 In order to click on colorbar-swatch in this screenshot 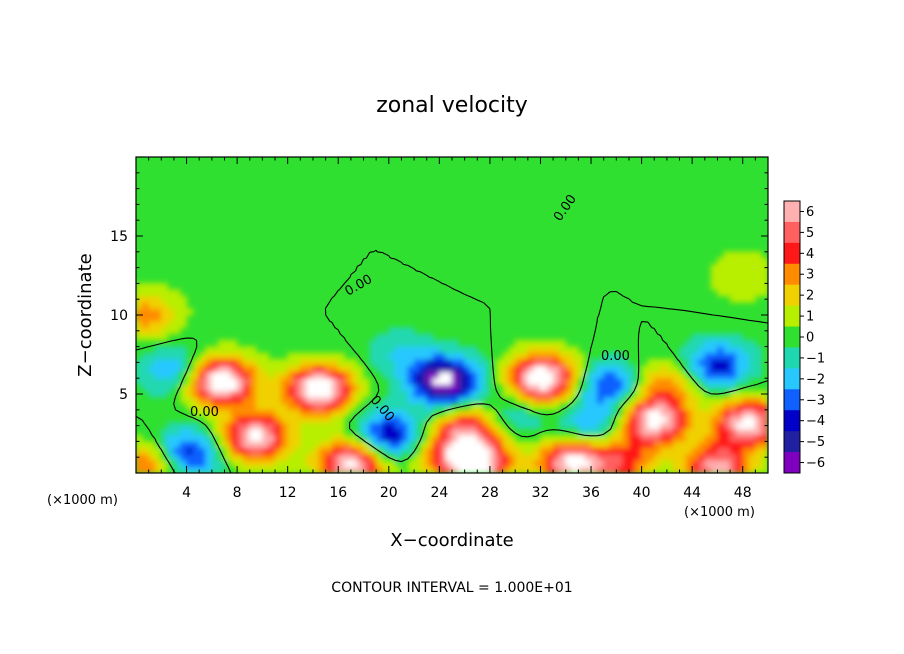, I will do `click(792, 316)`.